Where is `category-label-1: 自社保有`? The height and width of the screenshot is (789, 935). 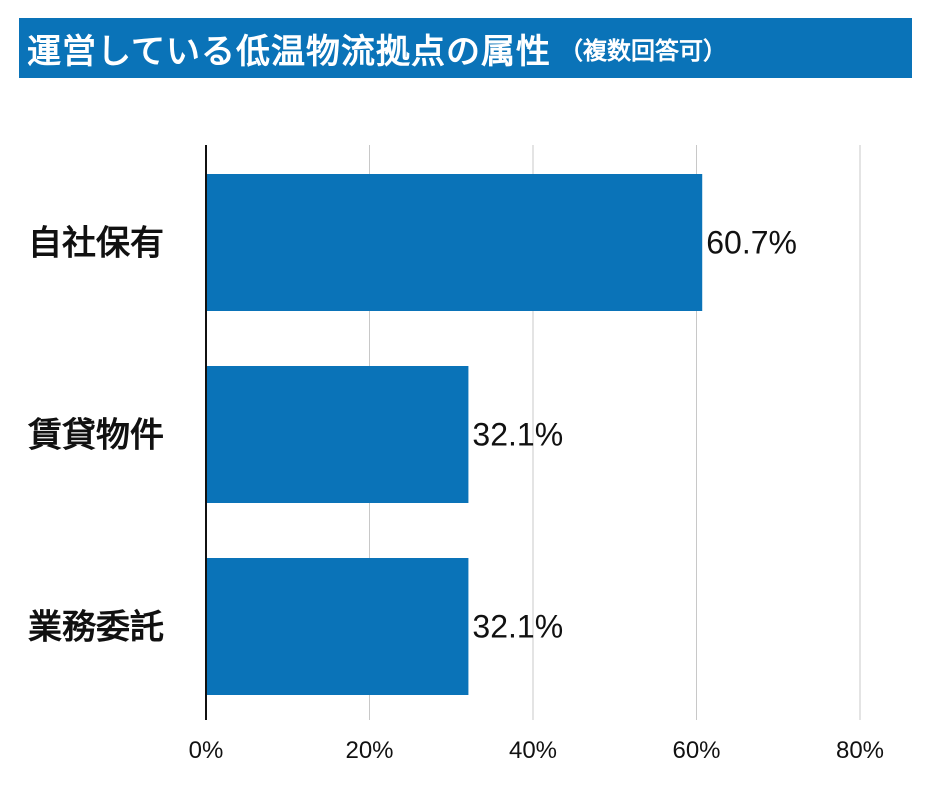
category-label-1: 自社保有 is located at coordinates (96, 244).